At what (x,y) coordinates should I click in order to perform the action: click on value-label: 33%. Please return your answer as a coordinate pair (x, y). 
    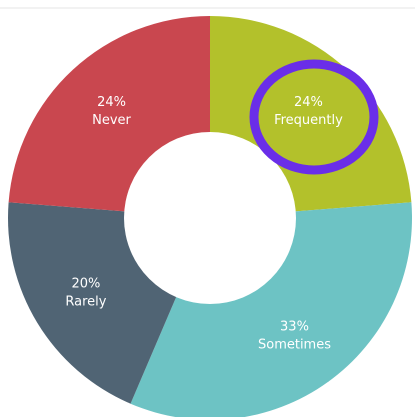
    Looking at the image, I should click on (294, 326).